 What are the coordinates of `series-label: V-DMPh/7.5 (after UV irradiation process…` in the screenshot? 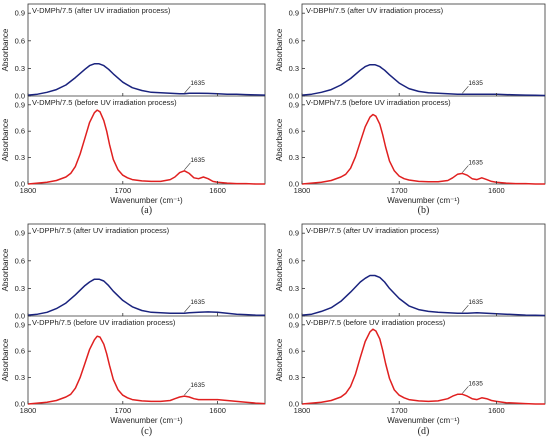 It's located at (101, 10).